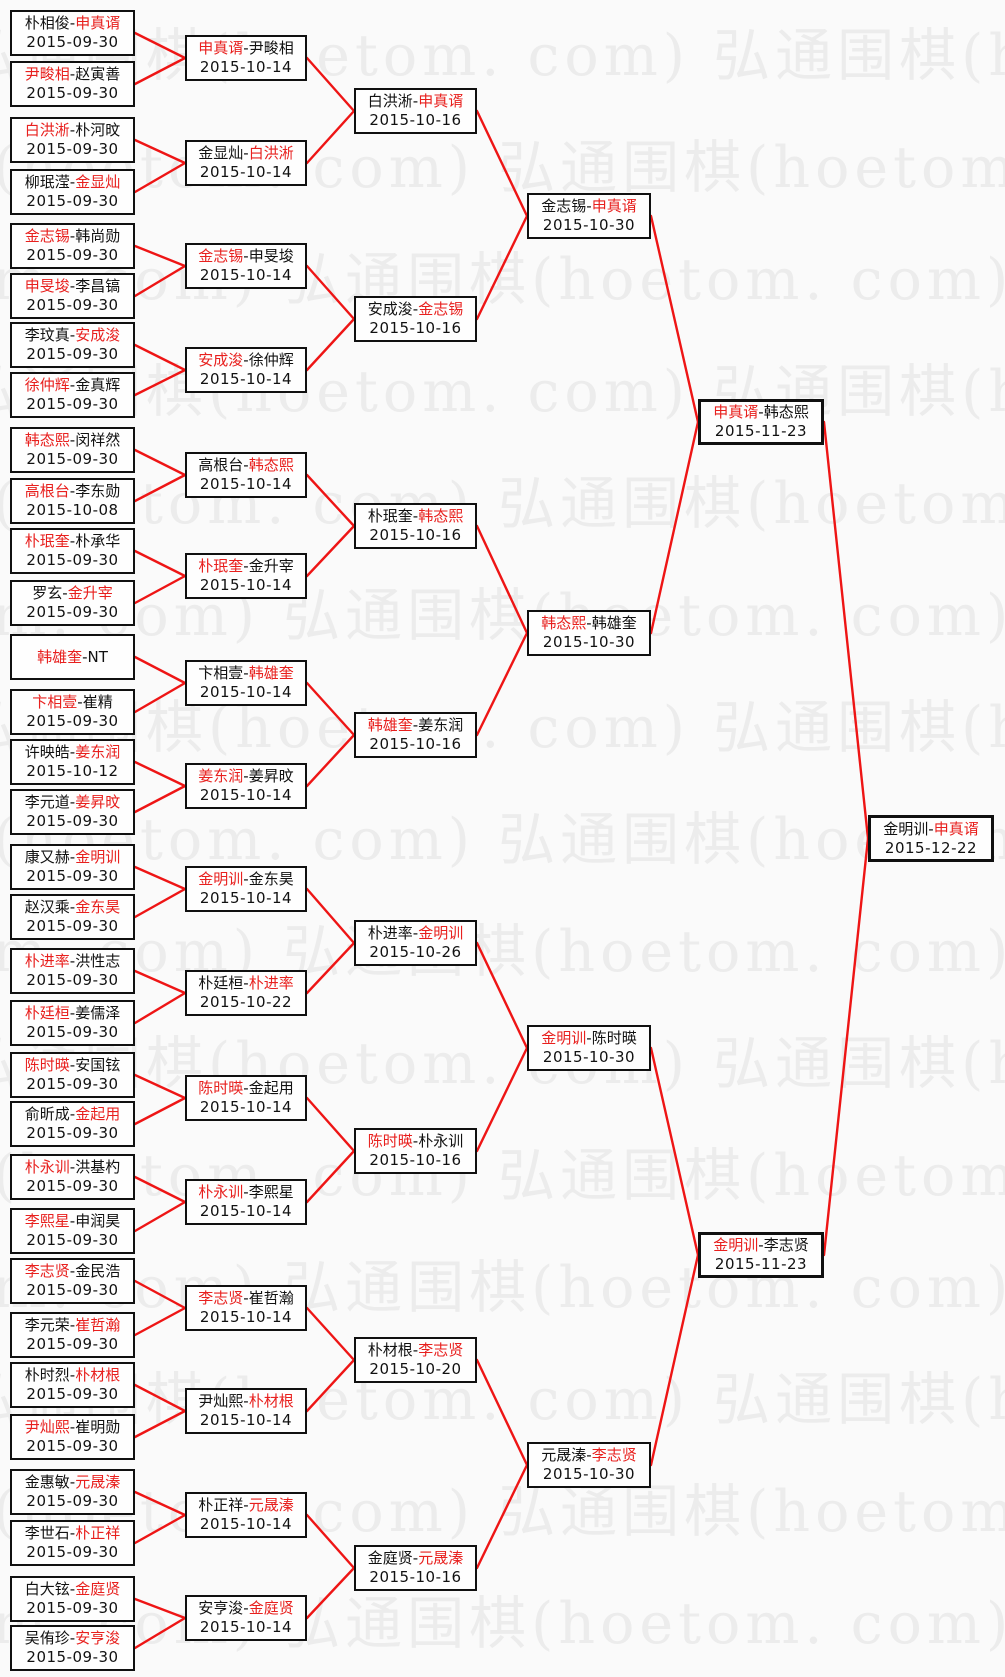  I want to click on match-round-of-16-6: 陈时暎-朴永训 2015-10-16, so click(415, 1151).